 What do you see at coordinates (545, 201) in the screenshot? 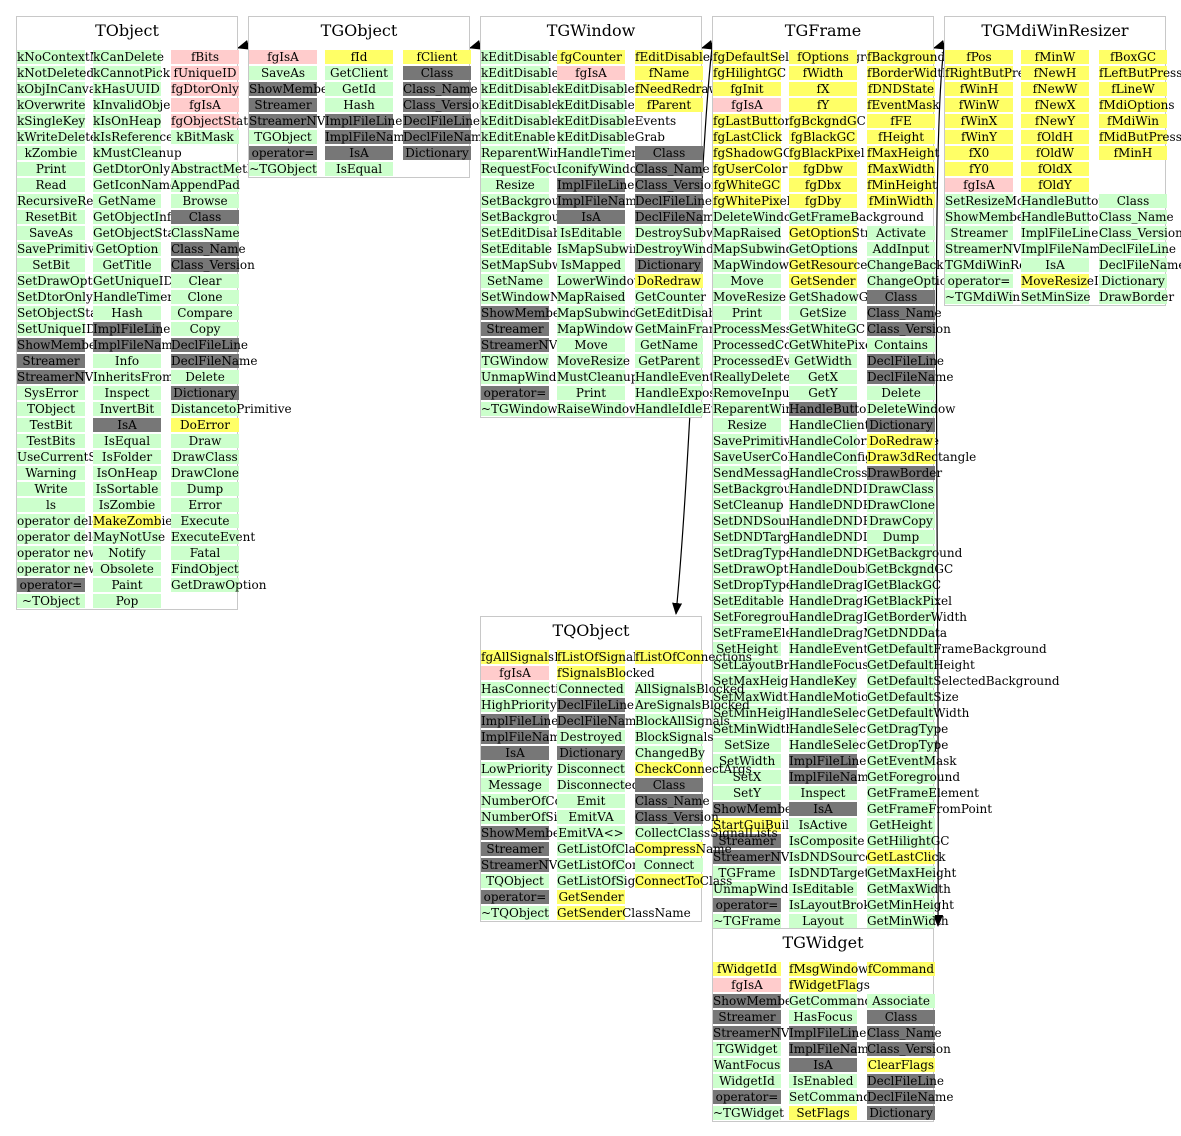
I see `class-member: SetBackgroundColor` at bounding box center [545, 201].